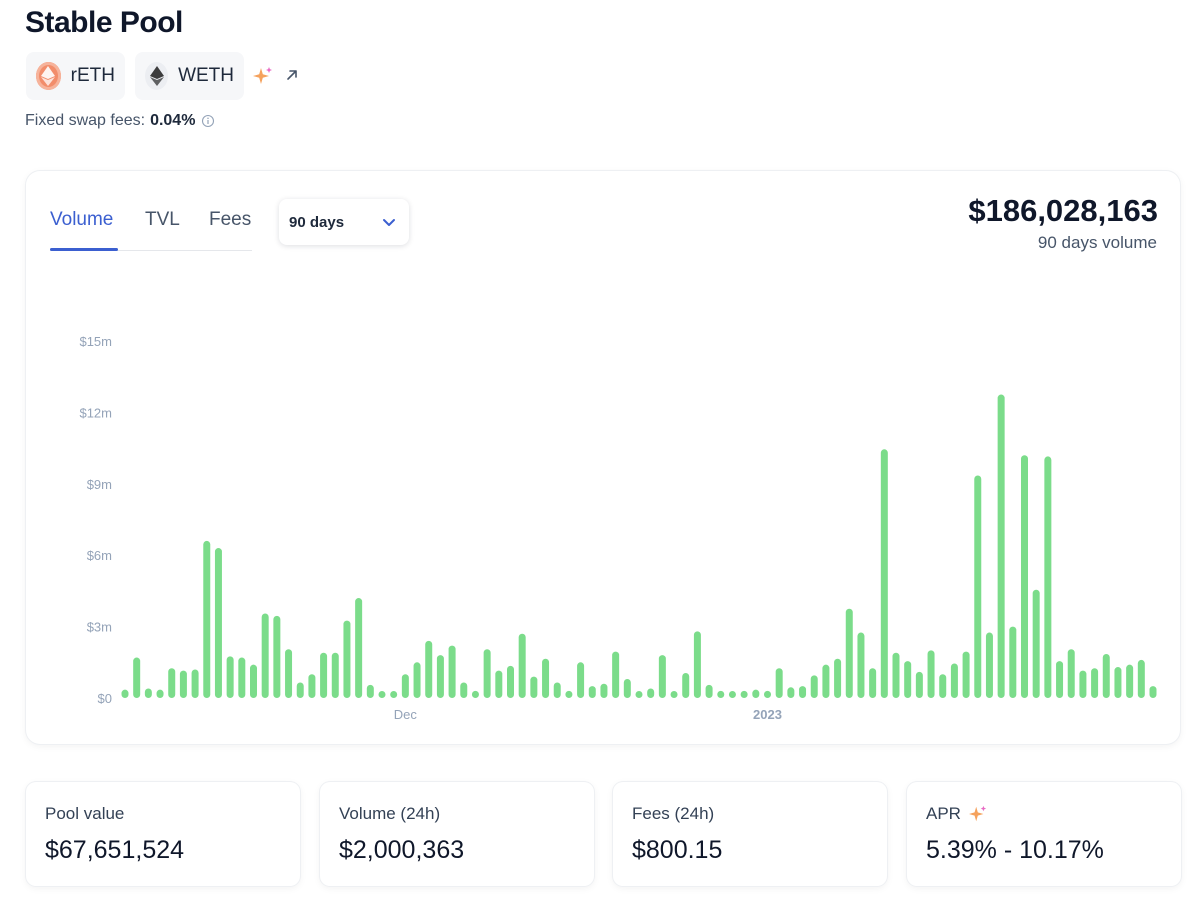 The width and height of the screenshot is (1200, 909). What do you see at coordinates (82, 219) in the screenshot?
I see `tab-volume: Volume` at bounding box center [82, 219].